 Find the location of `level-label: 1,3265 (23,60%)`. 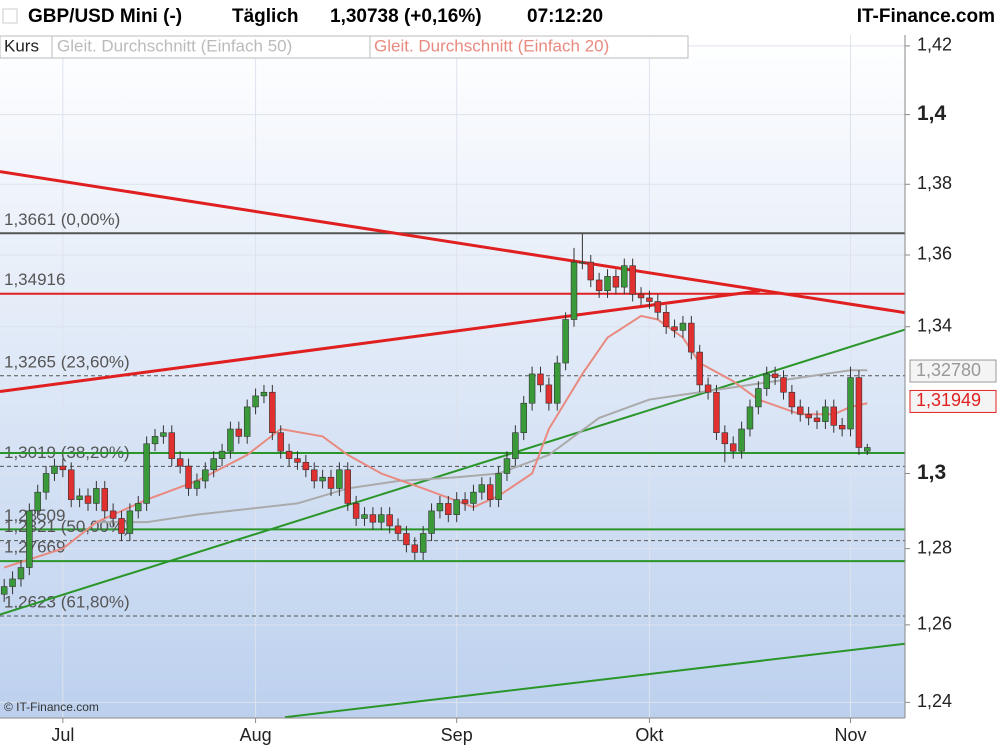

level-label: 1,3265 (23,60%) is located at coordinates (67, 361).